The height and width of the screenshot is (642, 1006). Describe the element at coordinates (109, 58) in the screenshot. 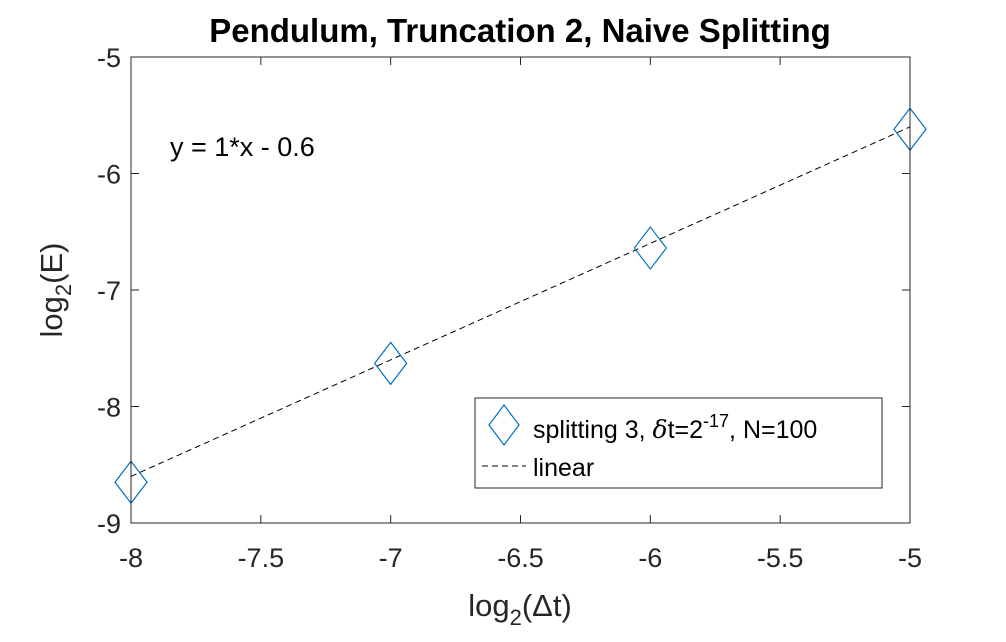

I see `y-tick-label: -5` at that location.